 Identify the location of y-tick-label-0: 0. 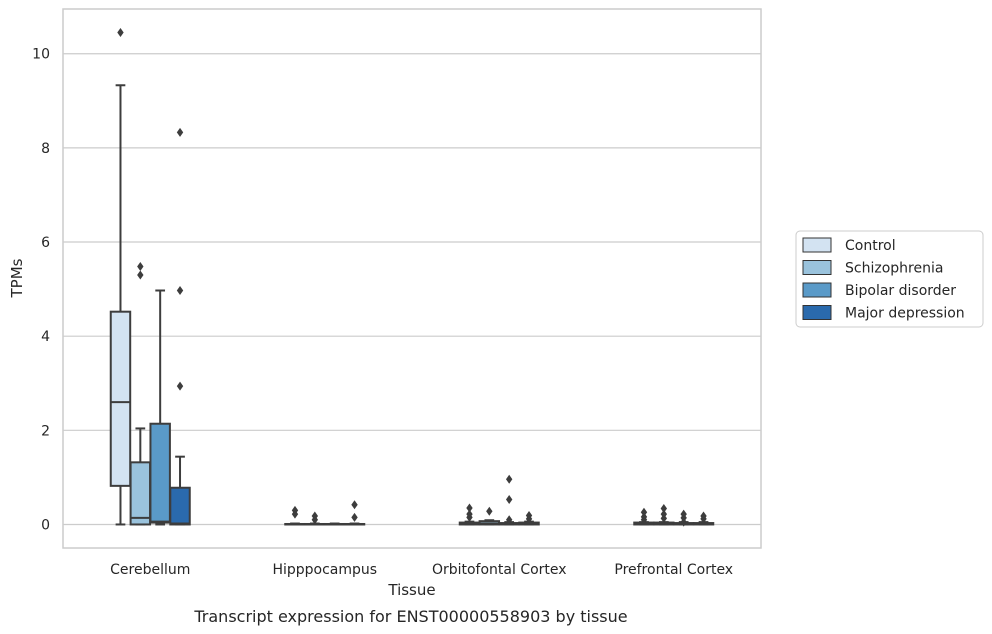
(45, 525).